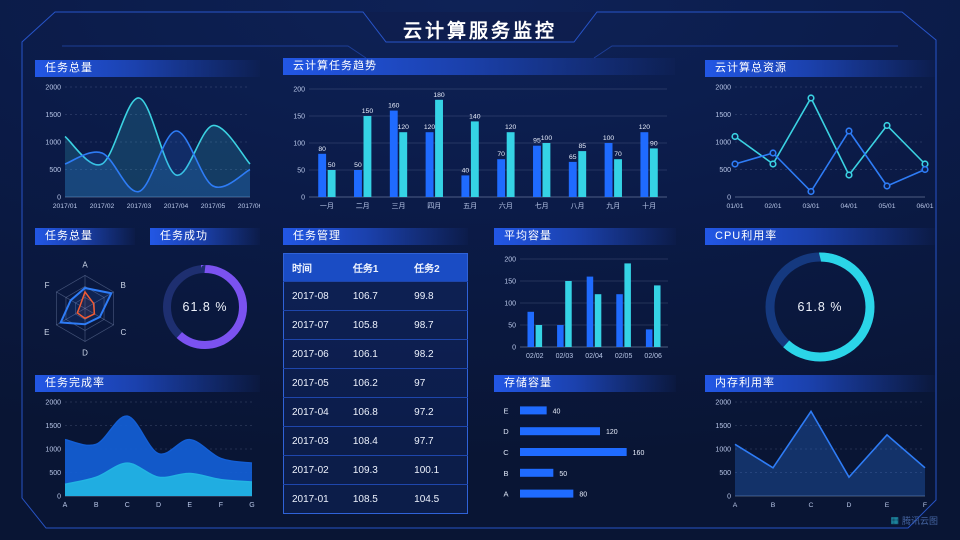 Image resolution: width=960 pixels, height=540 pixels. I want to click on panel-header: CPU利用率, so click(820, 236).